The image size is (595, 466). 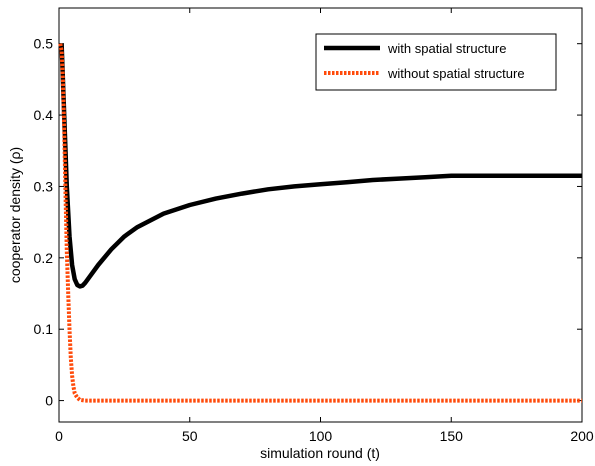 What do you see at coordinates (456, 73) in the screenshot?
I see `legend-label-without-spatial: without spatial structure` at bounding box center [456, 73].